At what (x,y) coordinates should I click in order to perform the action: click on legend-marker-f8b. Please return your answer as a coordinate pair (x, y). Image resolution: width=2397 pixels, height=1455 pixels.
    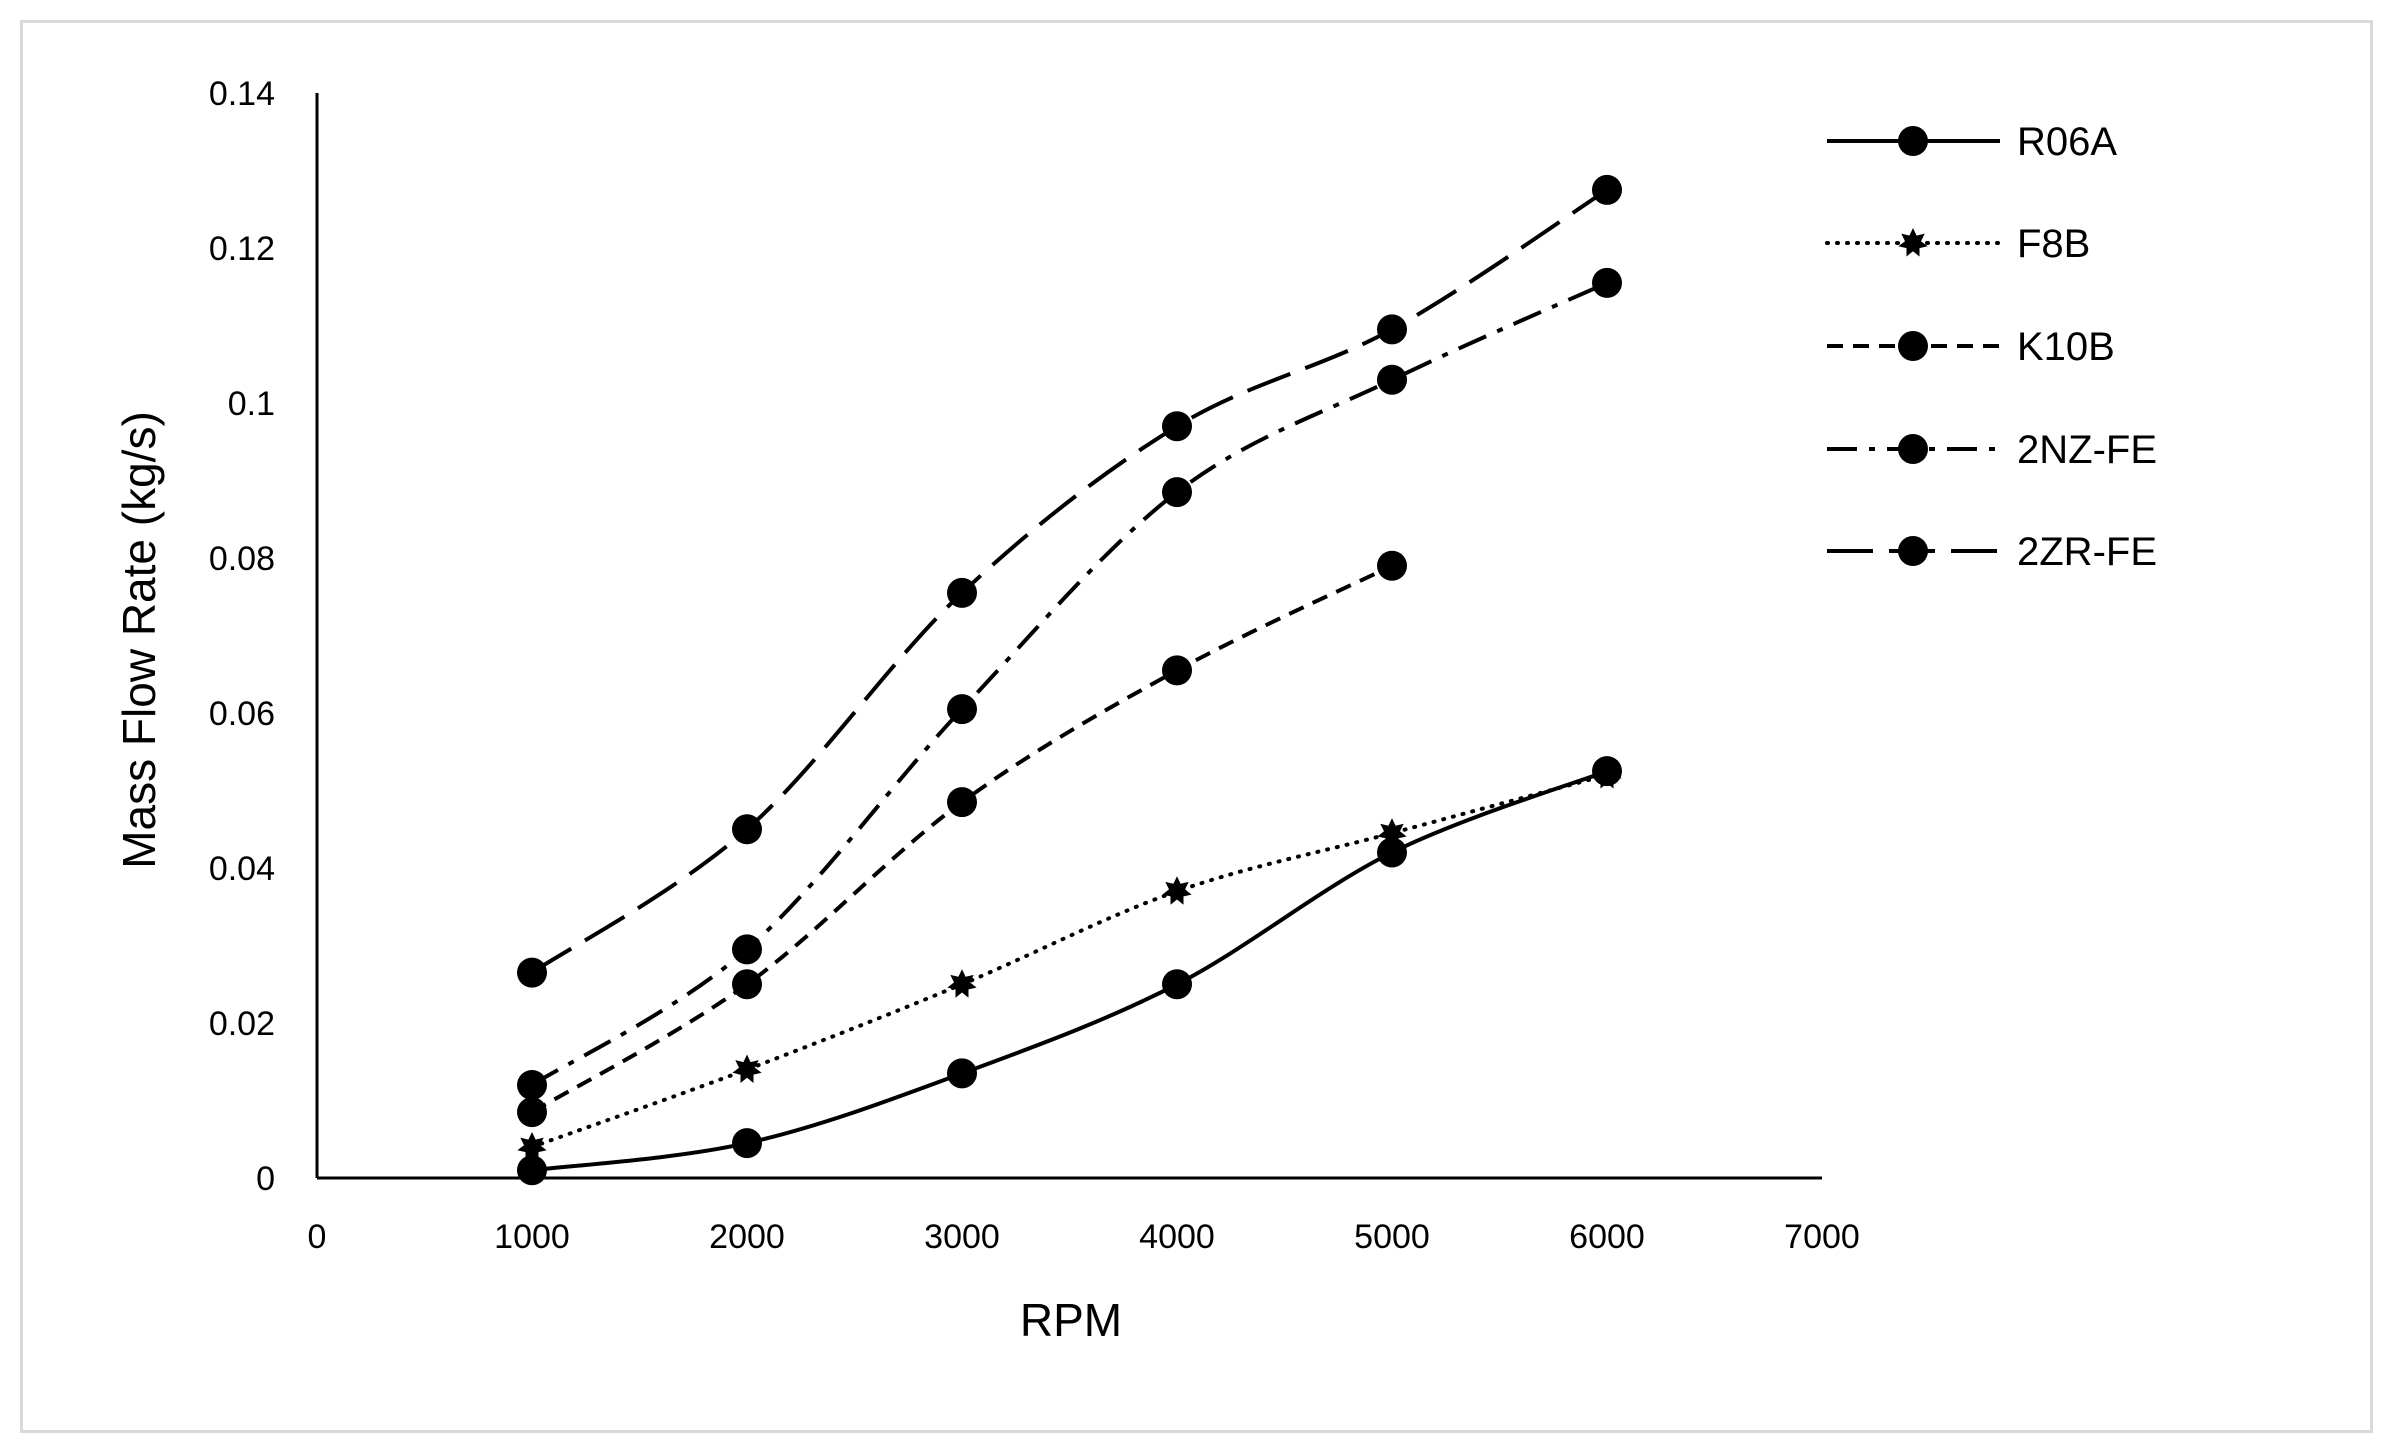
    Looking at the image, I should click on (1913, 242).